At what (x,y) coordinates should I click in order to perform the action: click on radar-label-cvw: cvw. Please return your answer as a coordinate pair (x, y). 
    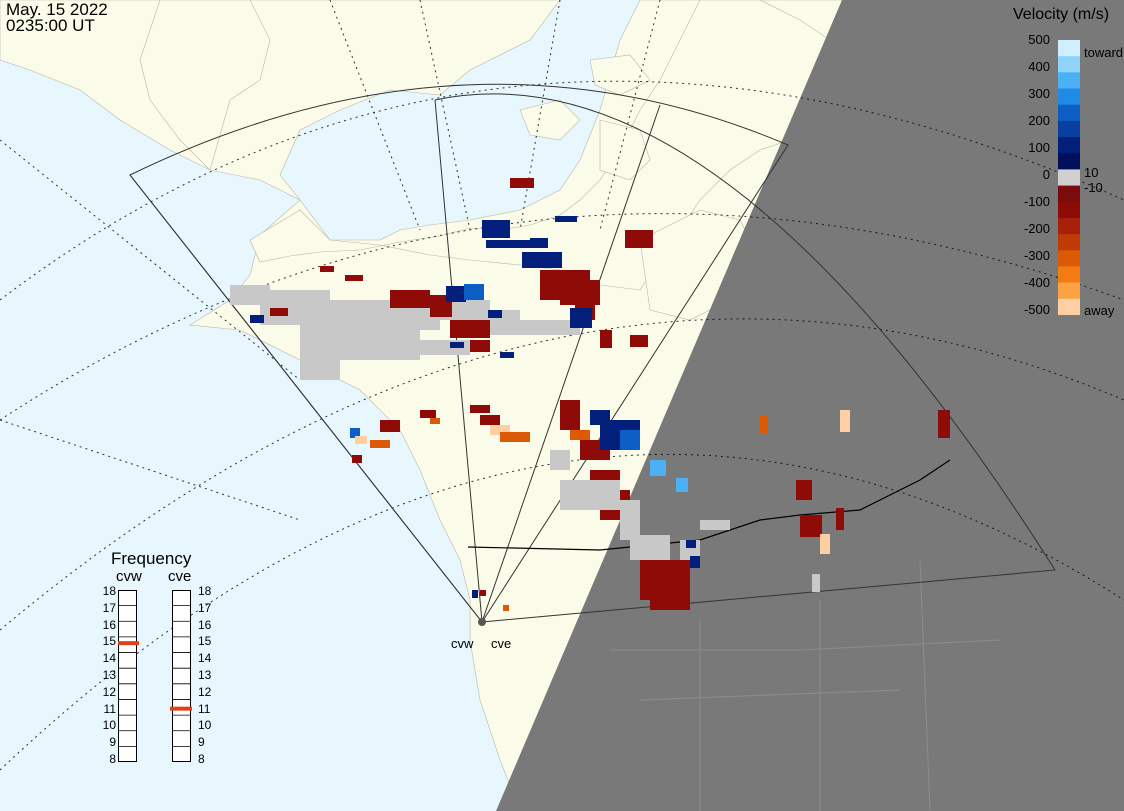
    Looking at the image, I should click on (462, 643).